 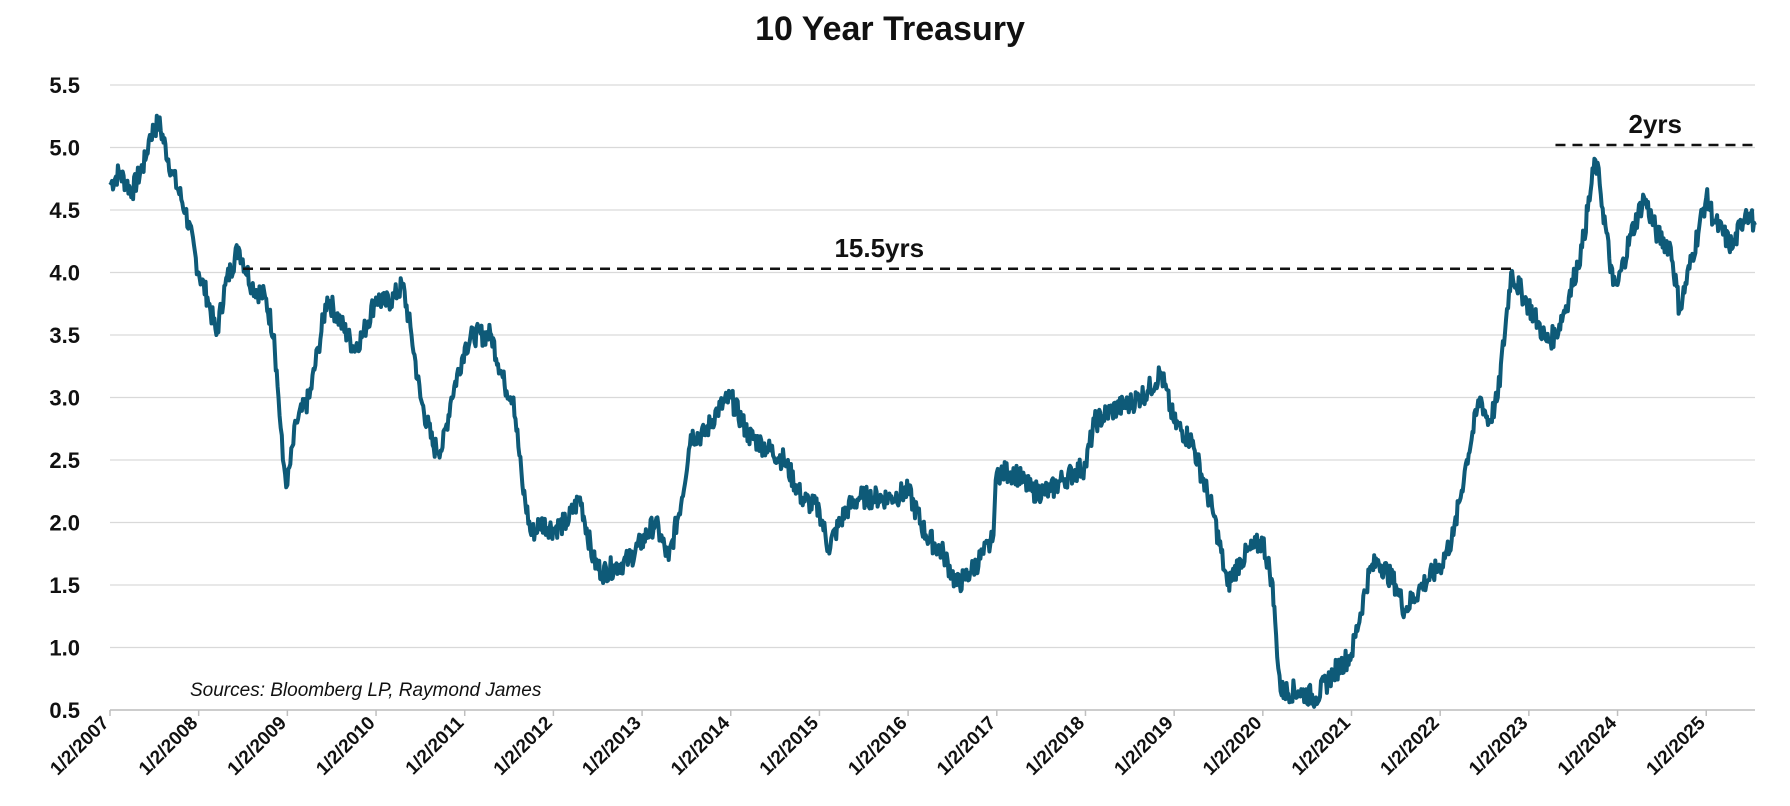 What do you see at coordinates (366, 690) in the screenshot?
I see `source-note: Sources: Bloomberg LP, Raymond James` at bounding box center [366, 690].